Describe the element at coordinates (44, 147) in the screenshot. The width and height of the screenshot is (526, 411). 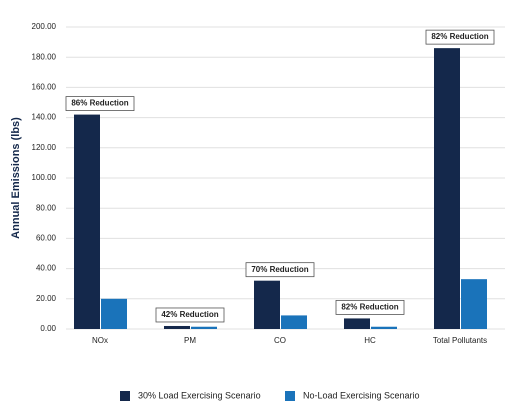
I see `y-tick-label: 120.00` at that location.